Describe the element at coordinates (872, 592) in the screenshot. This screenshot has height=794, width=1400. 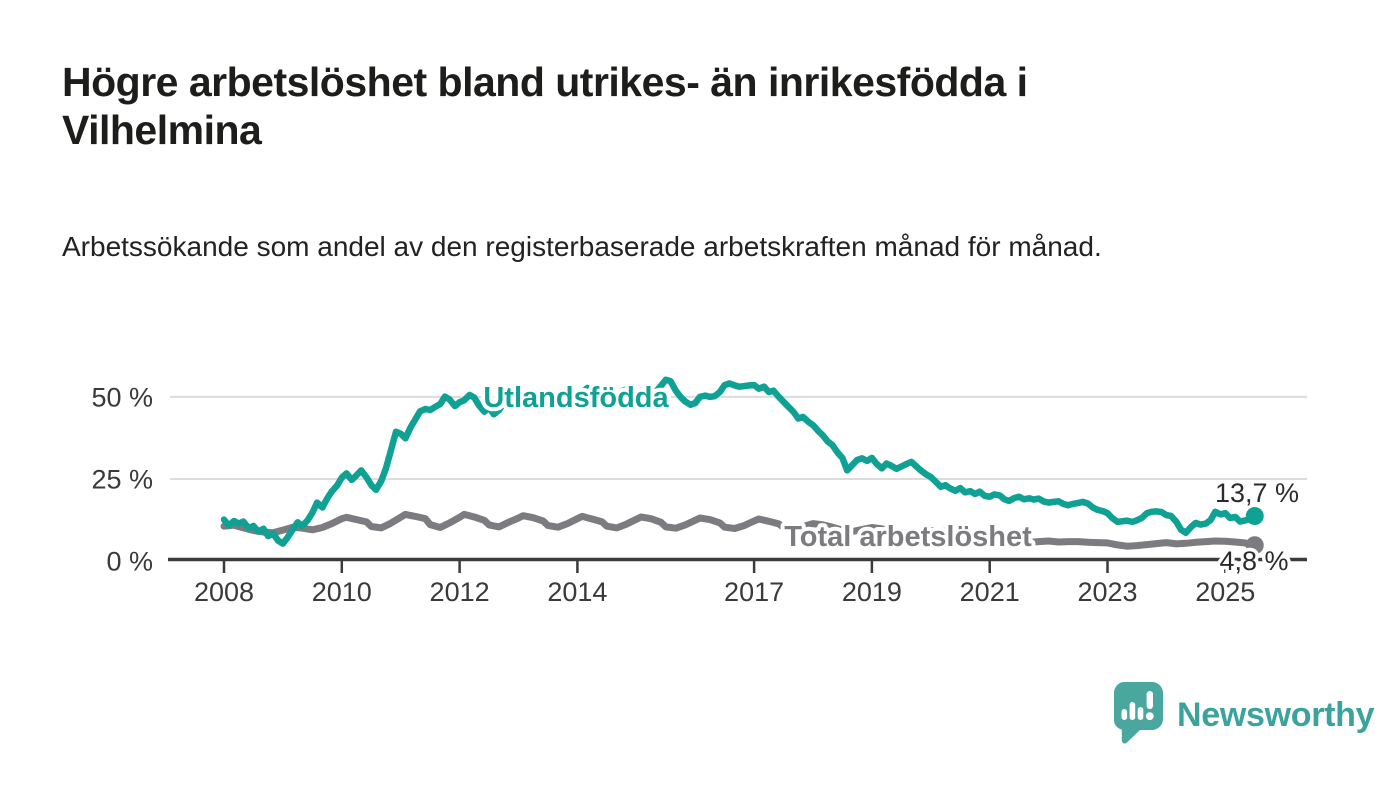
I see `x-tick-label: 2019` at that location.